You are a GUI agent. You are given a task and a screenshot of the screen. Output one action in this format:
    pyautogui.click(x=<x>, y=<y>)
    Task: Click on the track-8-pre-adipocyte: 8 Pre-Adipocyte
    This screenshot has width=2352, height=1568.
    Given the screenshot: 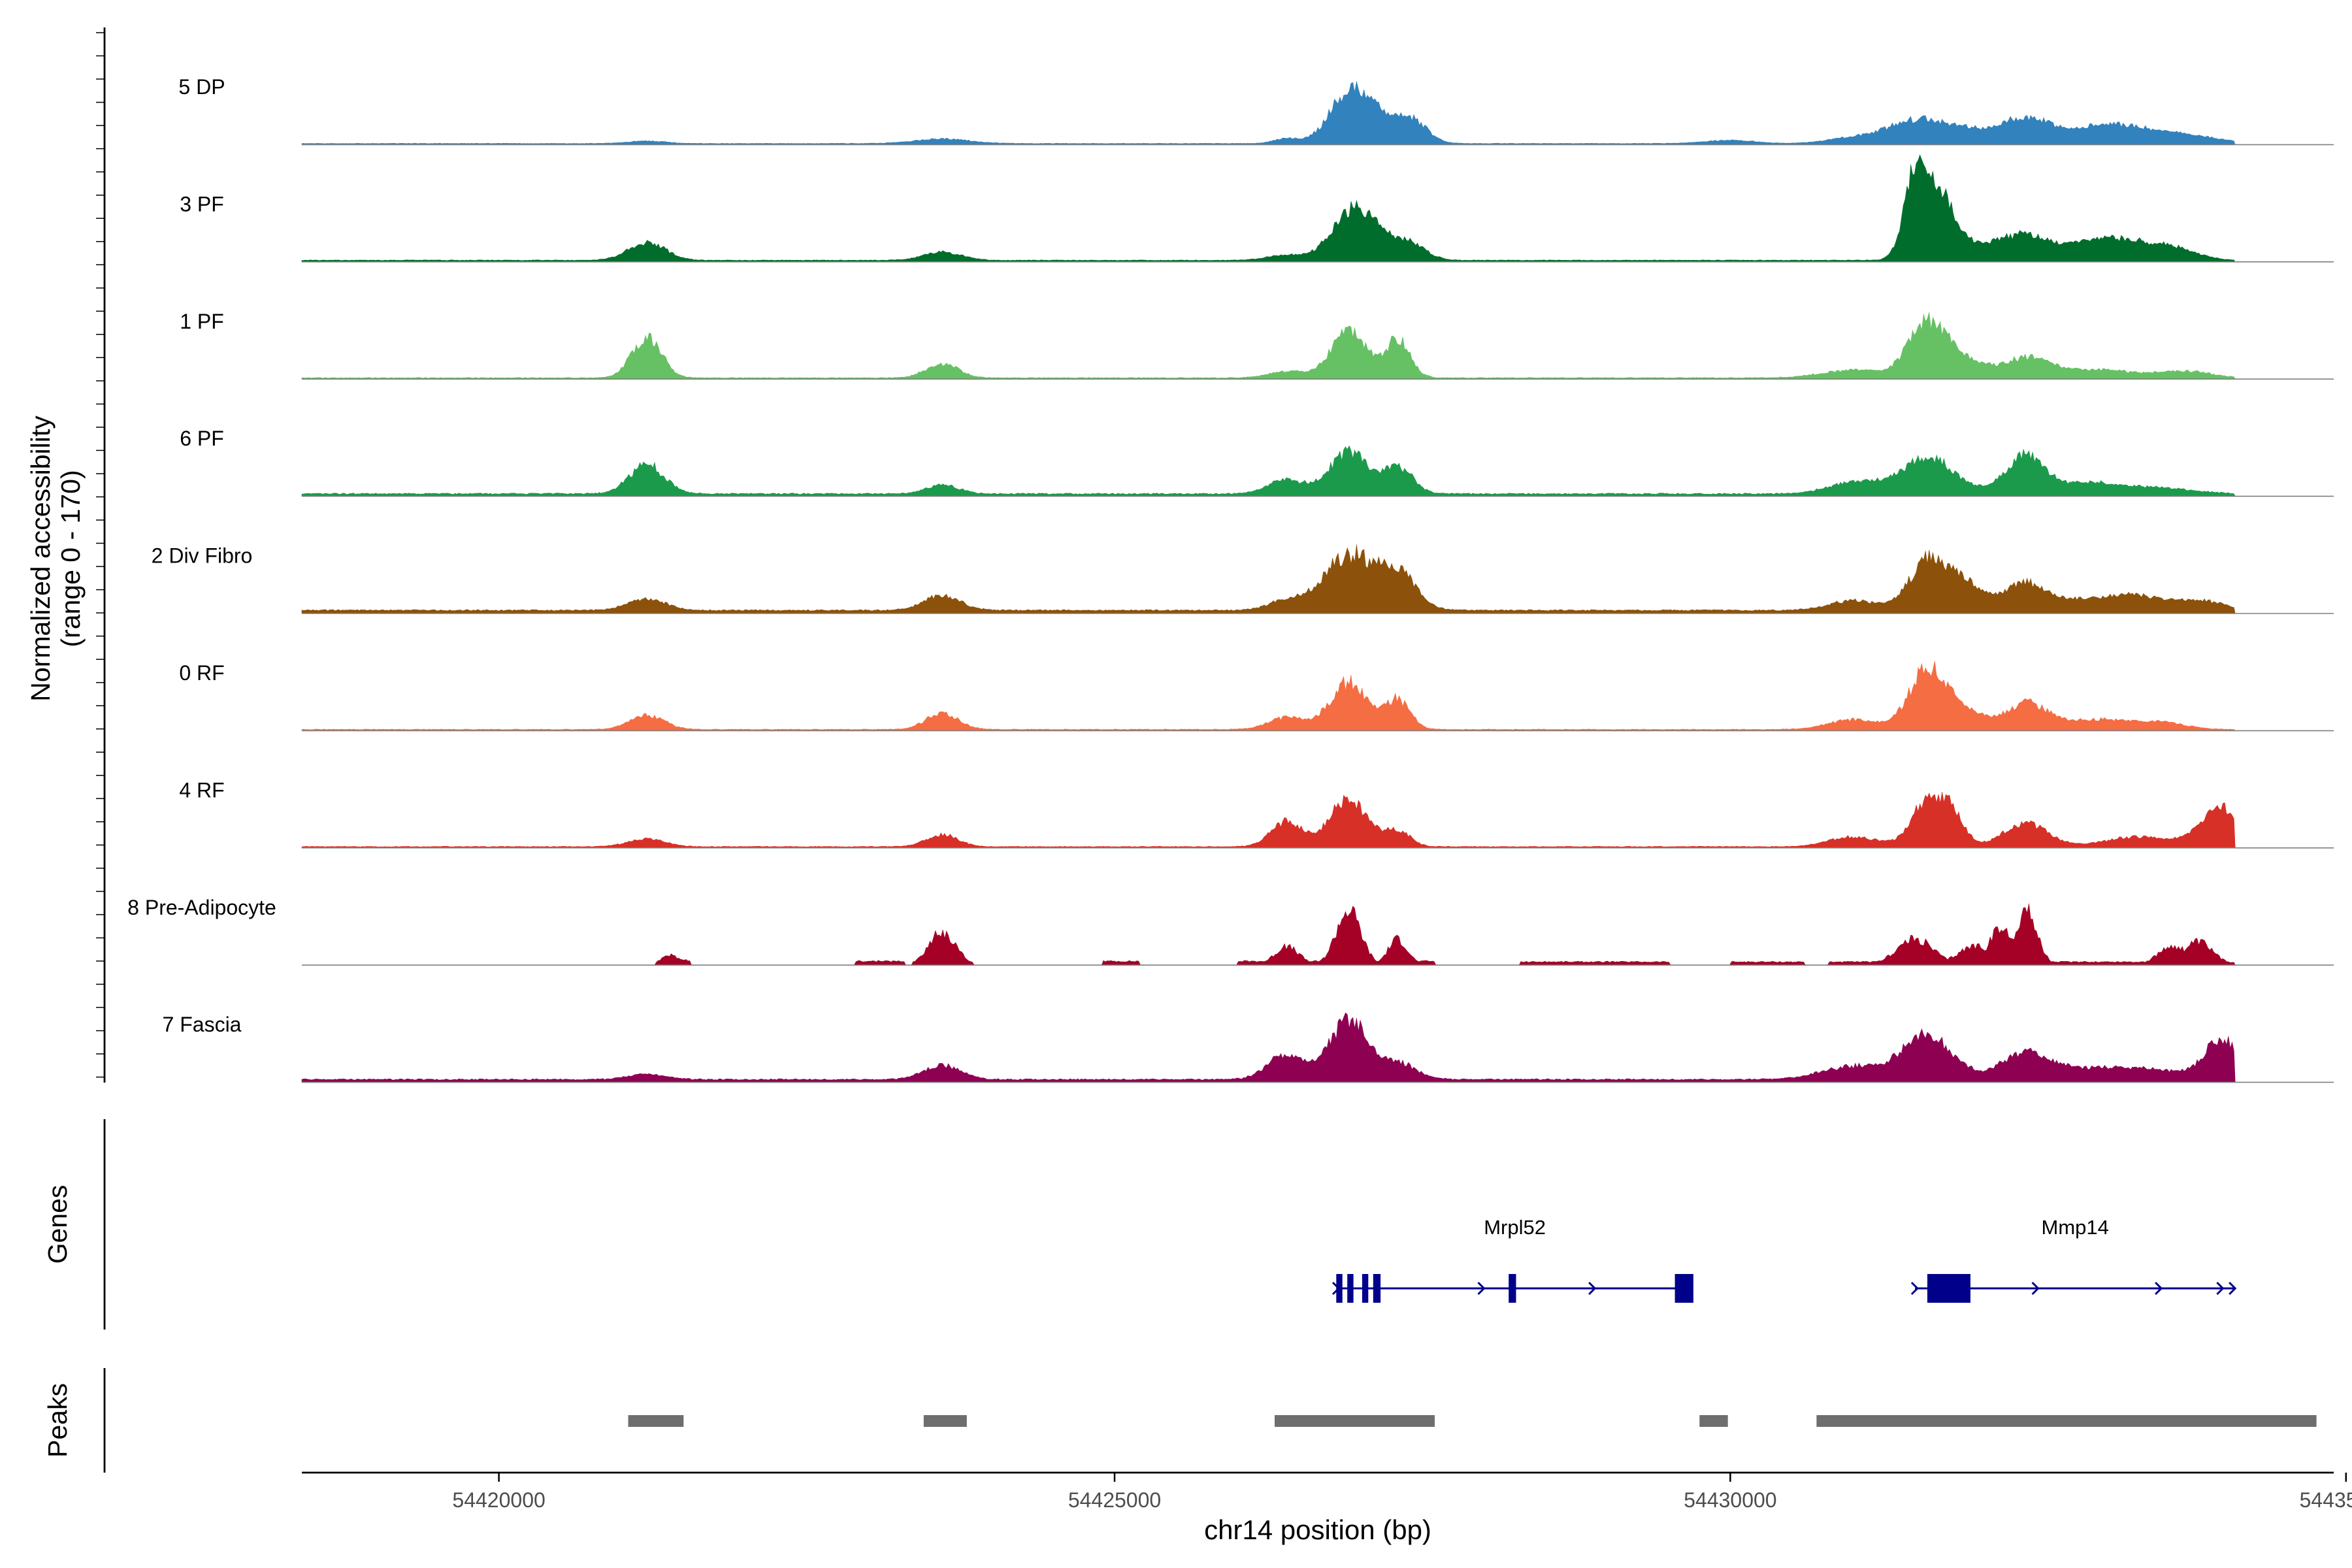 What is the action you would take?
    pyautogui.click(x=1230, y=931)
    